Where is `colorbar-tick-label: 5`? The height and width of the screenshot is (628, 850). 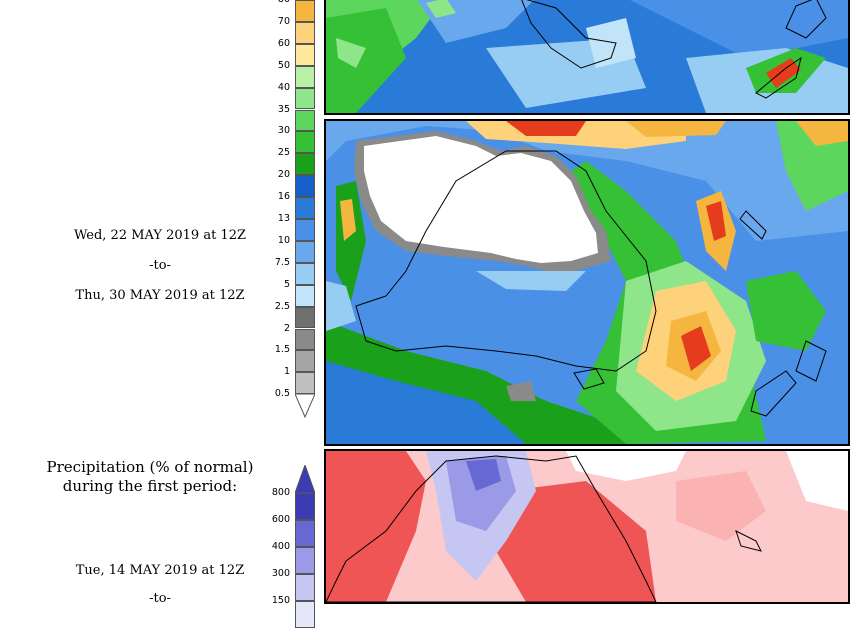
colorbar-tick-label: 5 is located at coordinates (286, 284).